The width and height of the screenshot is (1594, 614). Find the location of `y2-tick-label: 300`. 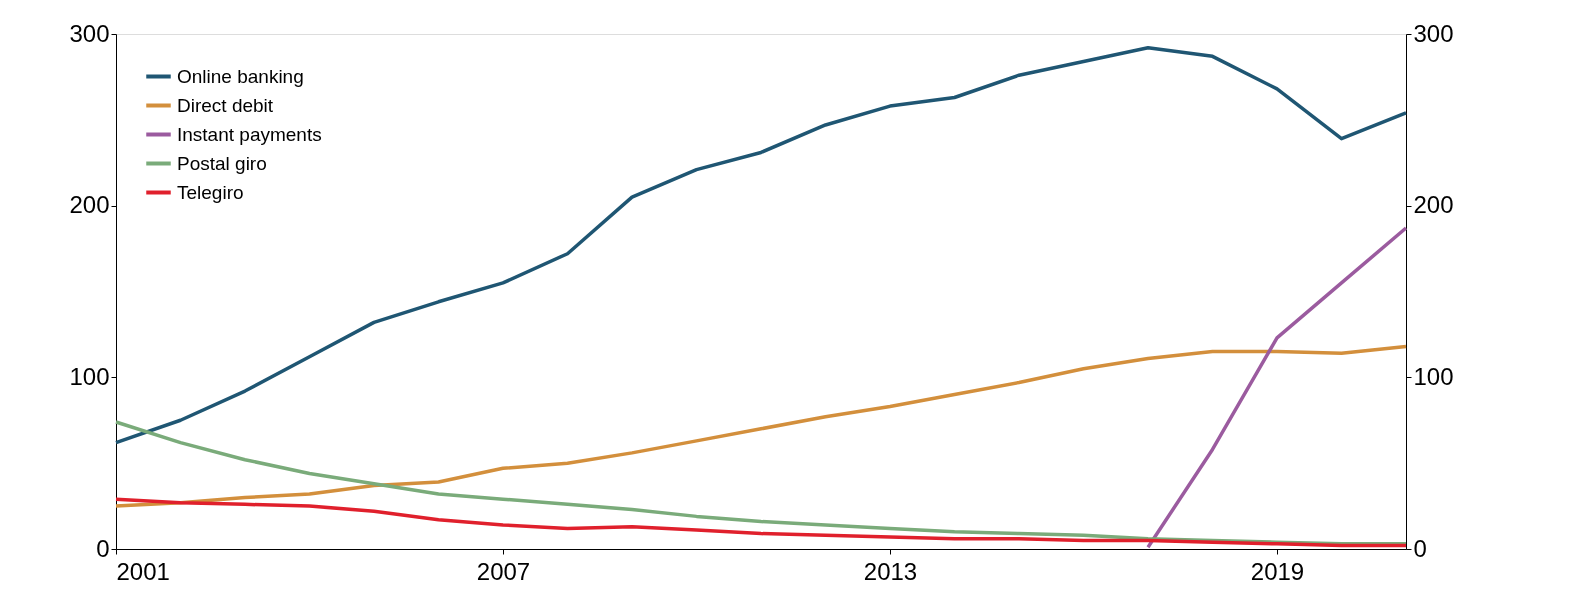

y2-tick-label: 300 is located at coordinates (1433, 33).